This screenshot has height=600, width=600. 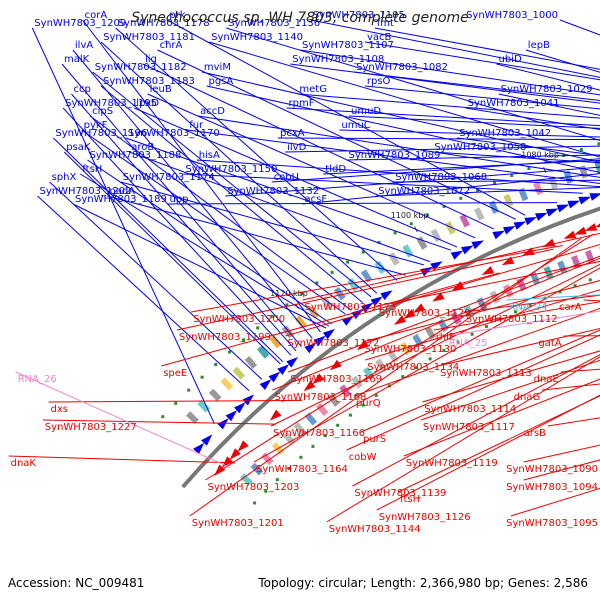 What do you see at coordinates (302, 103) in the screenshot?
I see `forward-gene-label: rpmF` at bounding box center [302, 103].